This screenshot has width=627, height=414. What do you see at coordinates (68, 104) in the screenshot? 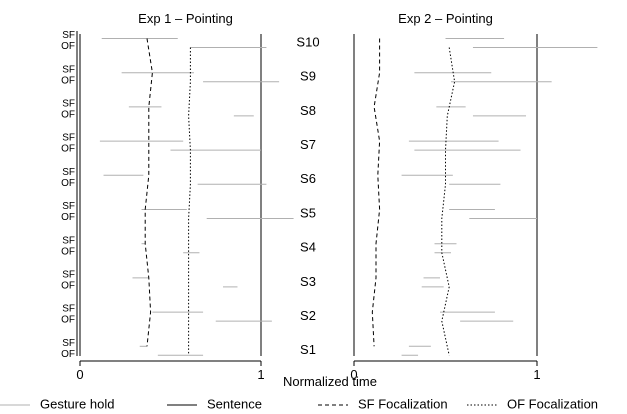
I see `row-label-sf-s8: SF` at bounding box center [68, 104].